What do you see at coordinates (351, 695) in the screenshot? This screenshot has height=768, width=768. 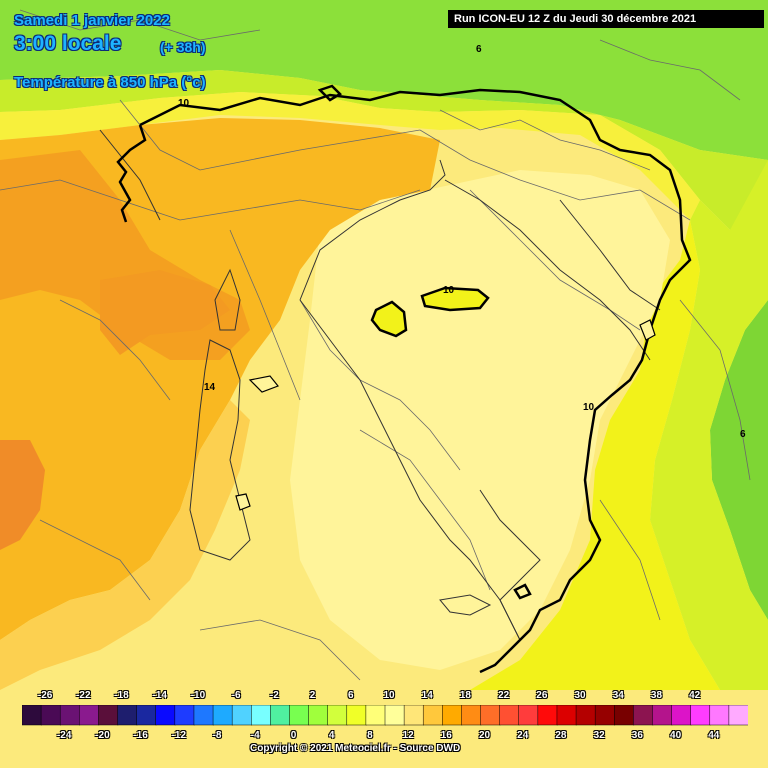 I see `legend-tick-label: 6` at bounding box center [351, 695].